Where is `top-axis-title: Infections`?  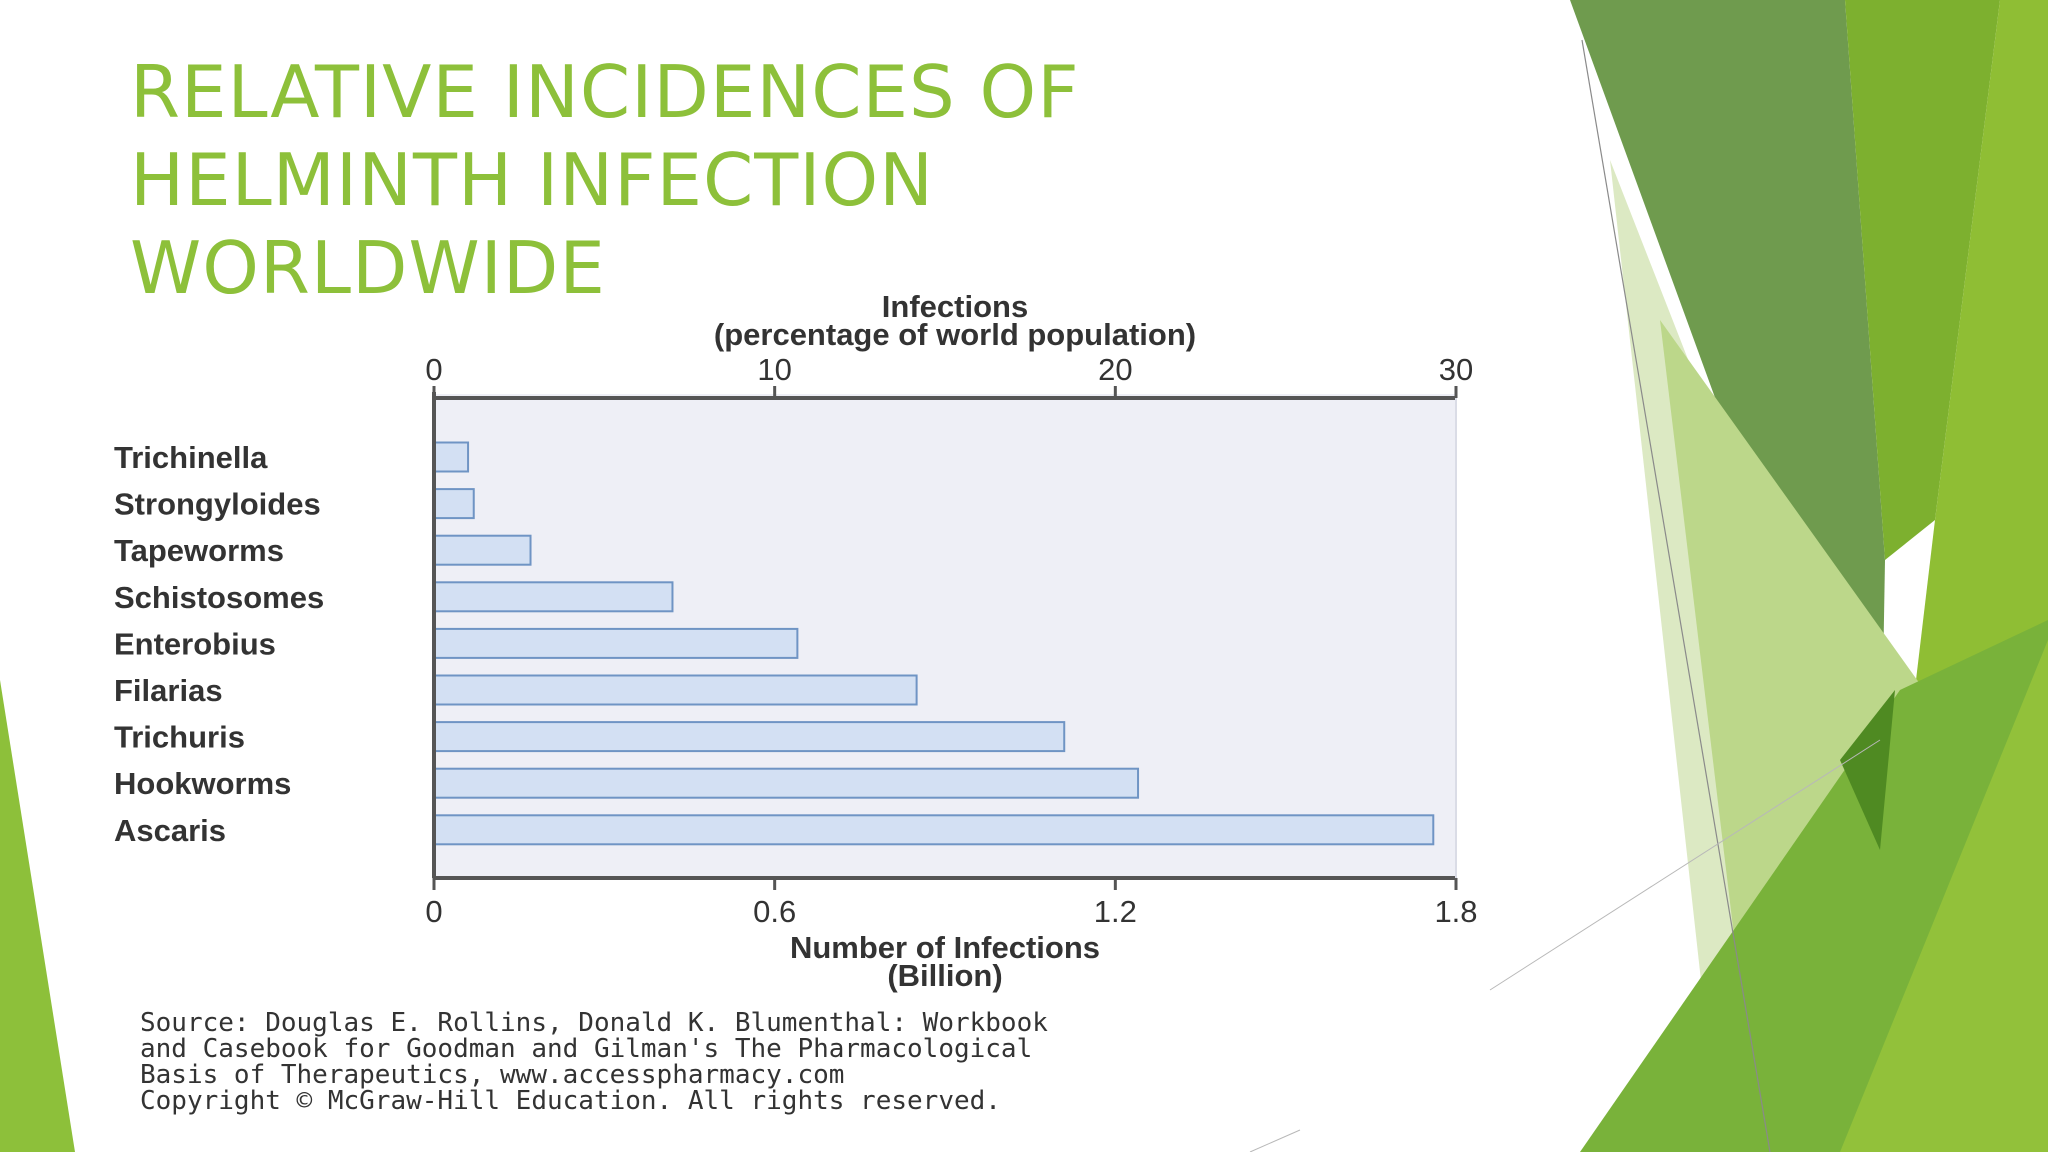 top-axis-title: Infections is located at coordinates (955, 306).